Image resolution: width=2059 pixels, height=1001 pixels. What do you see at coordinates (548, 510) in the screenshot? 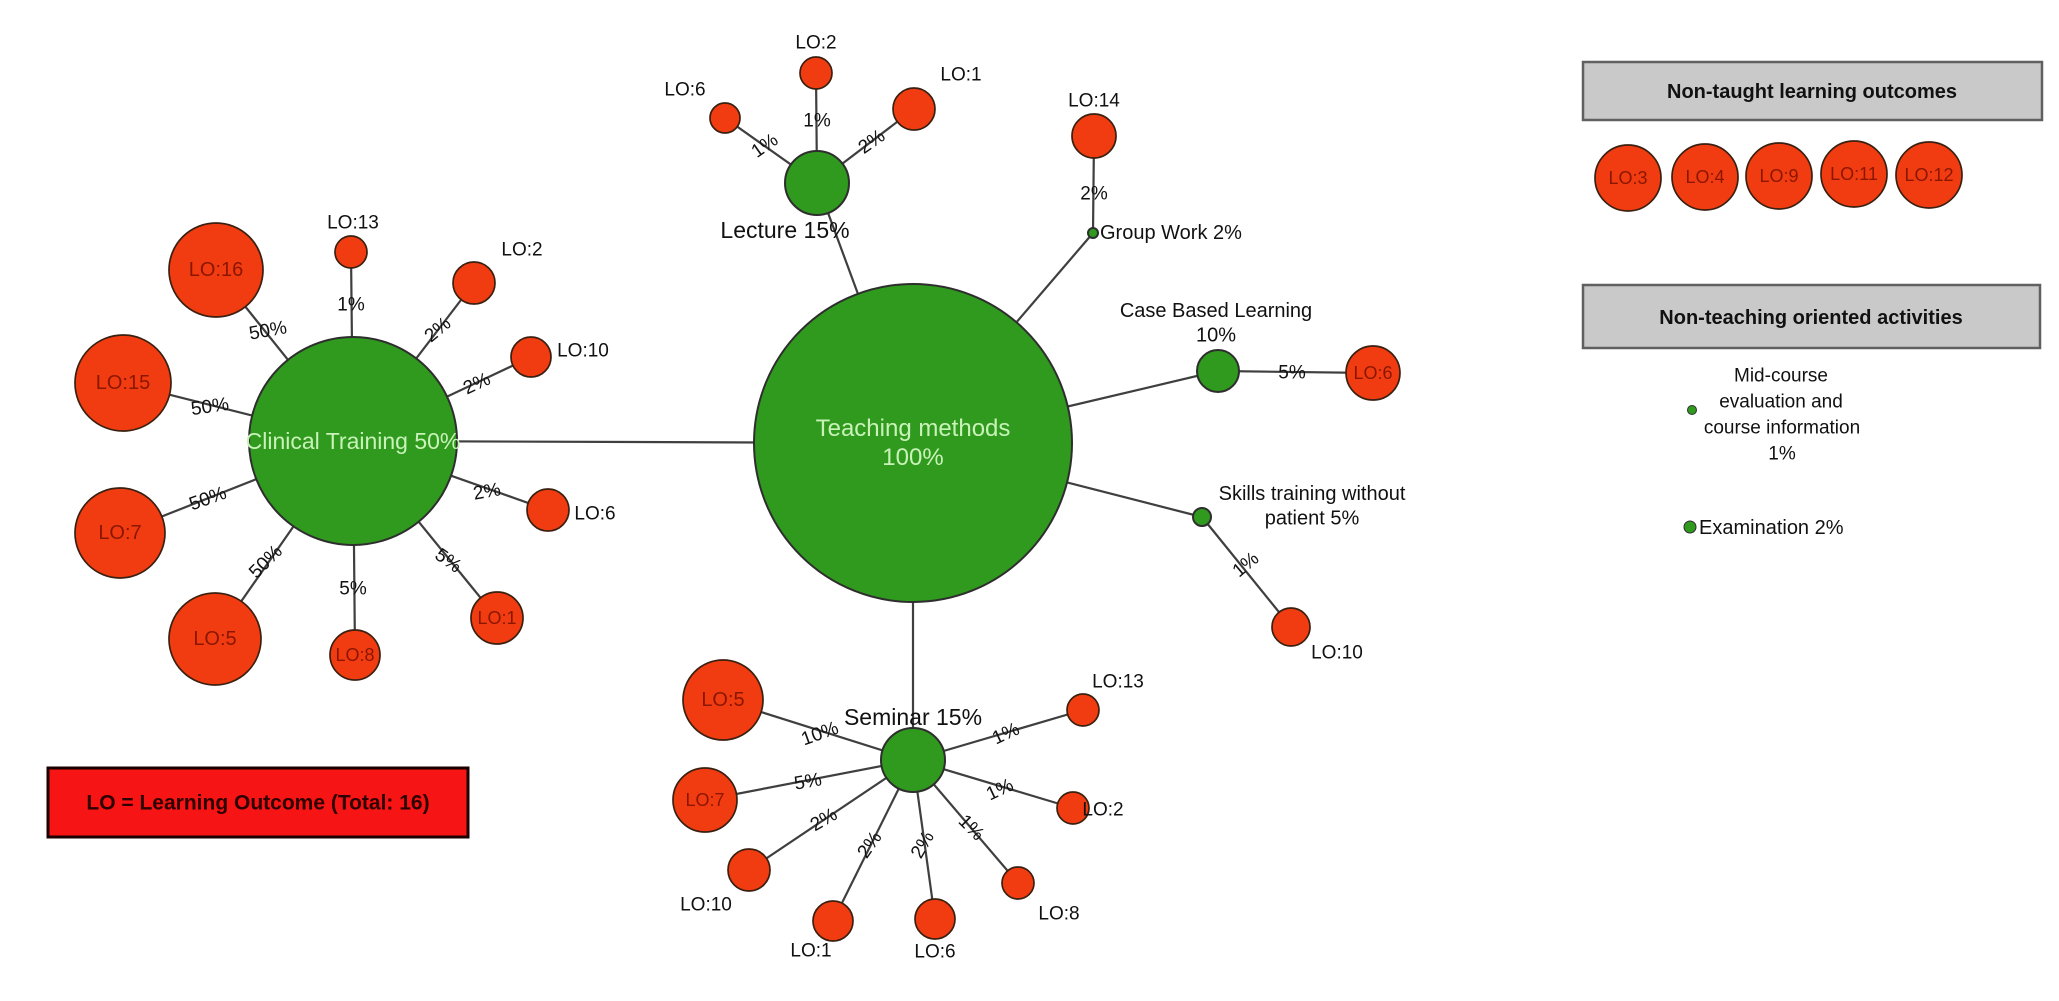
I see `outcome-node-c6` at bounding box center [548, 510].